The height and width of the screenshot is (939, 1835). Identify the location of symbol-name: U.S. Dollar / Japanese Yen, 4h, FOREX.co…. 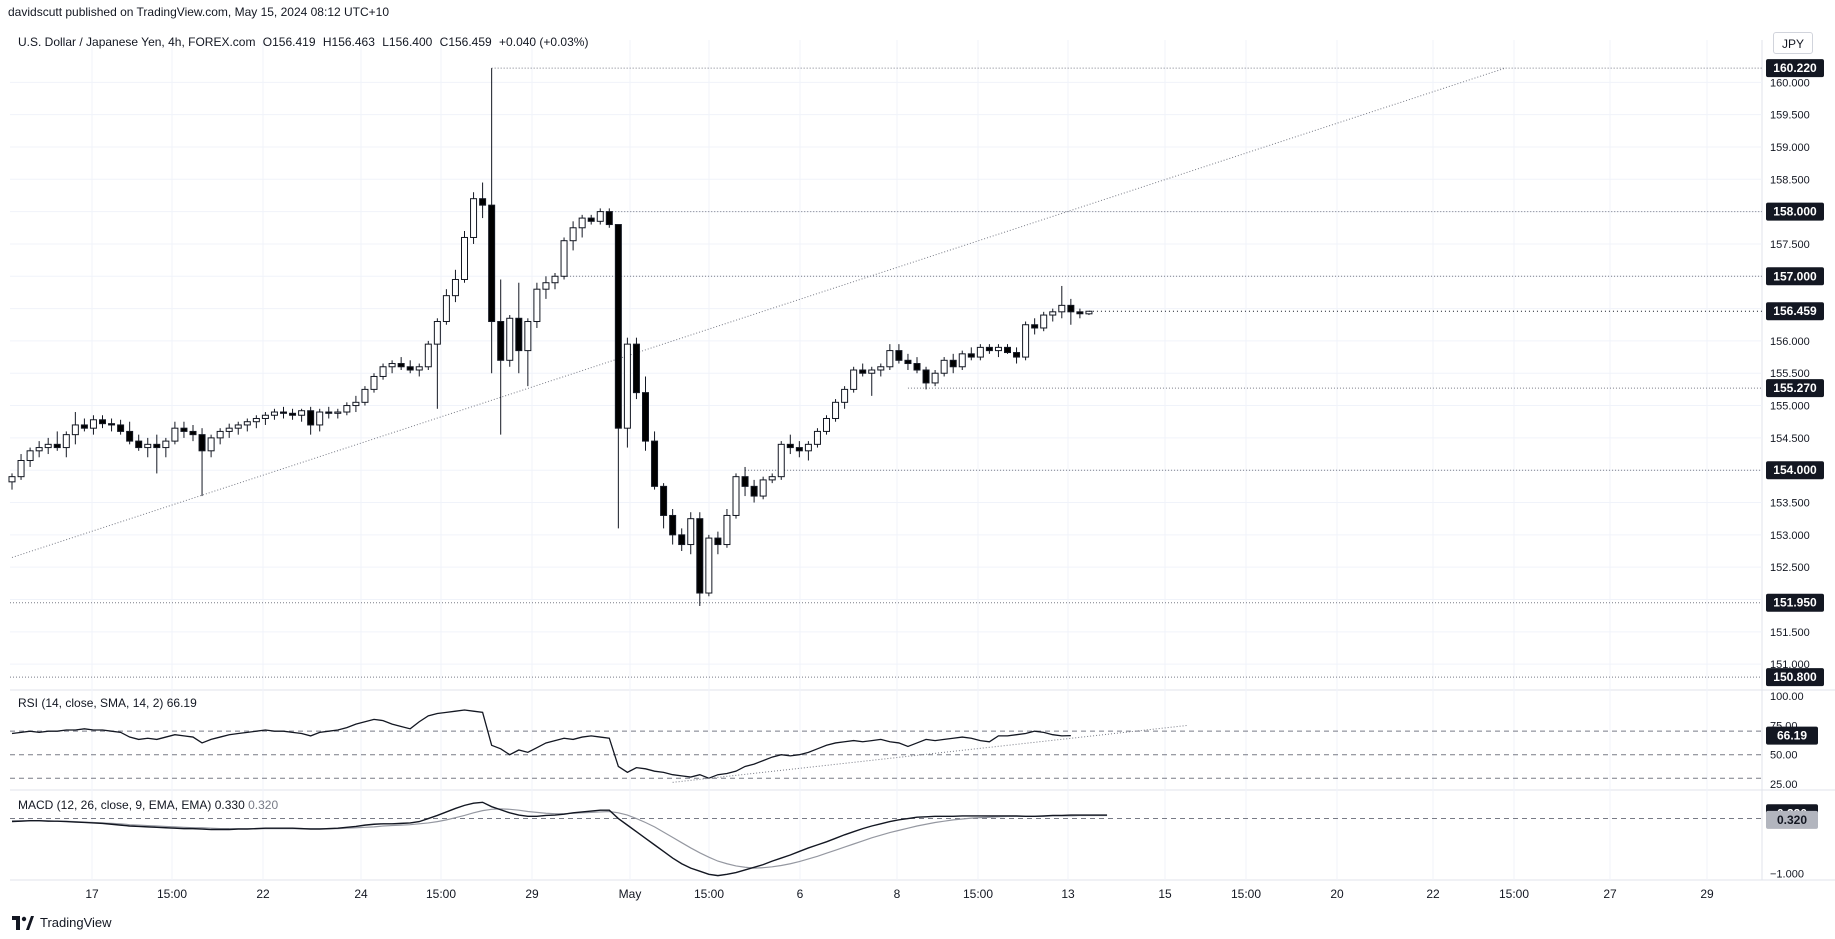
(137, 42).